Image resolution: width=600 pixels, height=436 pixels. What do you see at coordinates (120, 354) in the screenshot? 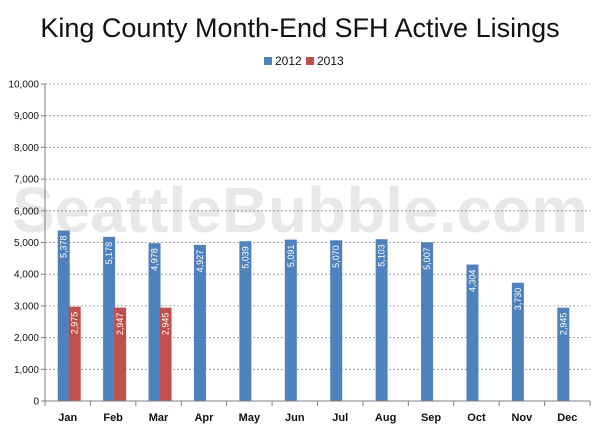
I see `bar-2013-feb` at bounding box center [120, 354].